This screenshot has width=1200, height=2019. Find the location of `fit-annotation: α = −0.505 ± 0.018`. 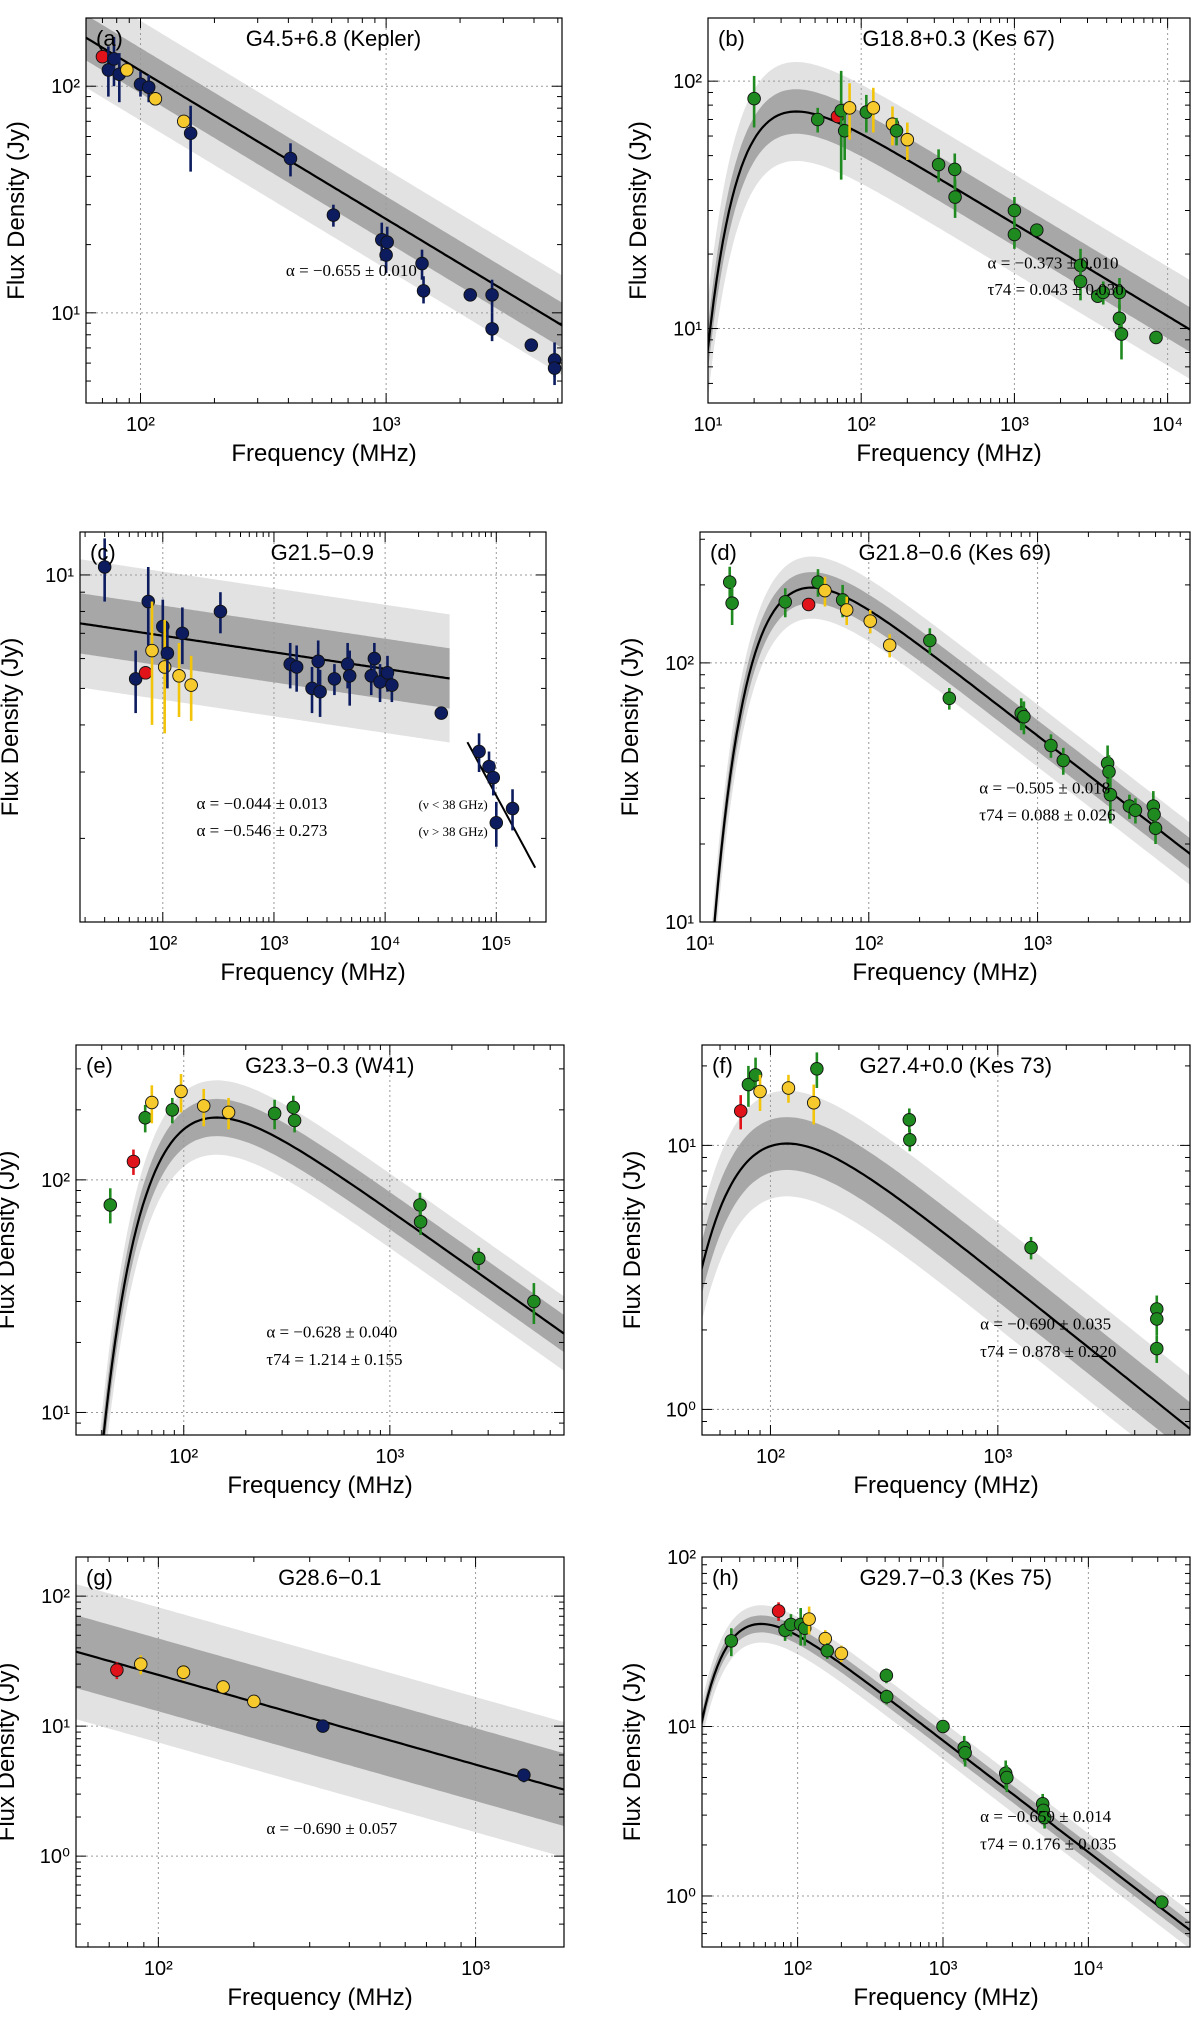

fit-annotation: α = −0.505 ± 0.018 is located at coordinates (1044, 787).